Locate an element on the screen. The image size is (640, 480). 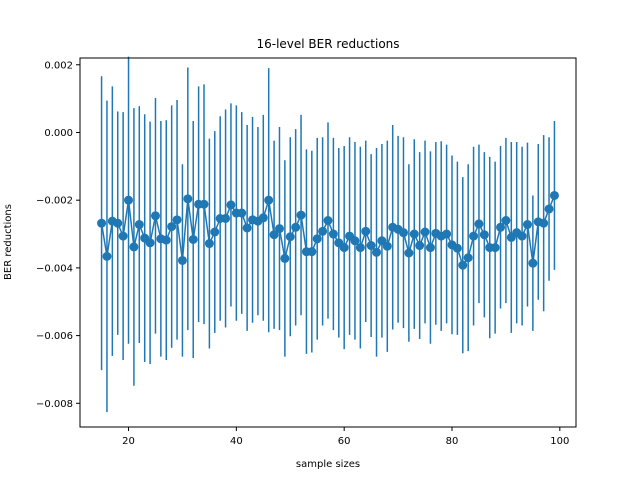
chart-title: 16-level BER reductions is located at coordinates (327, 44).